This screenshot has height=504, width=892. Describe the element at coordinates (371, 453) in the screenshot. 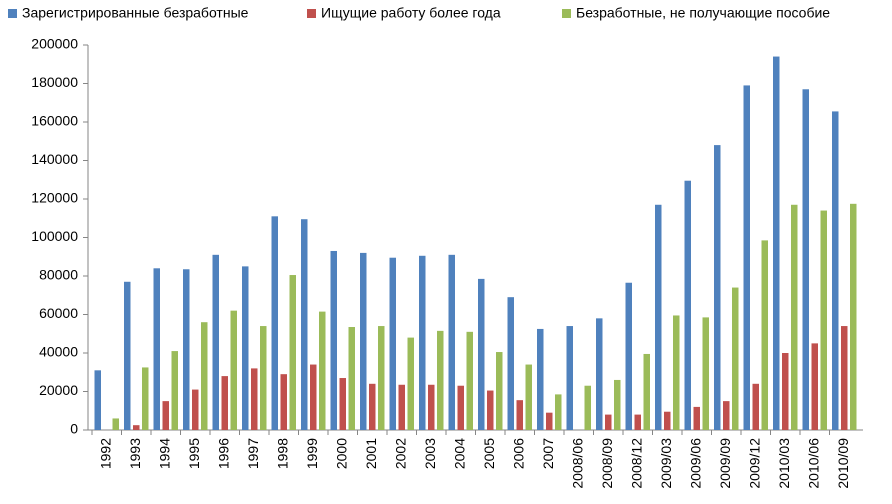

I see `x-tick-label: 2001` at that location.